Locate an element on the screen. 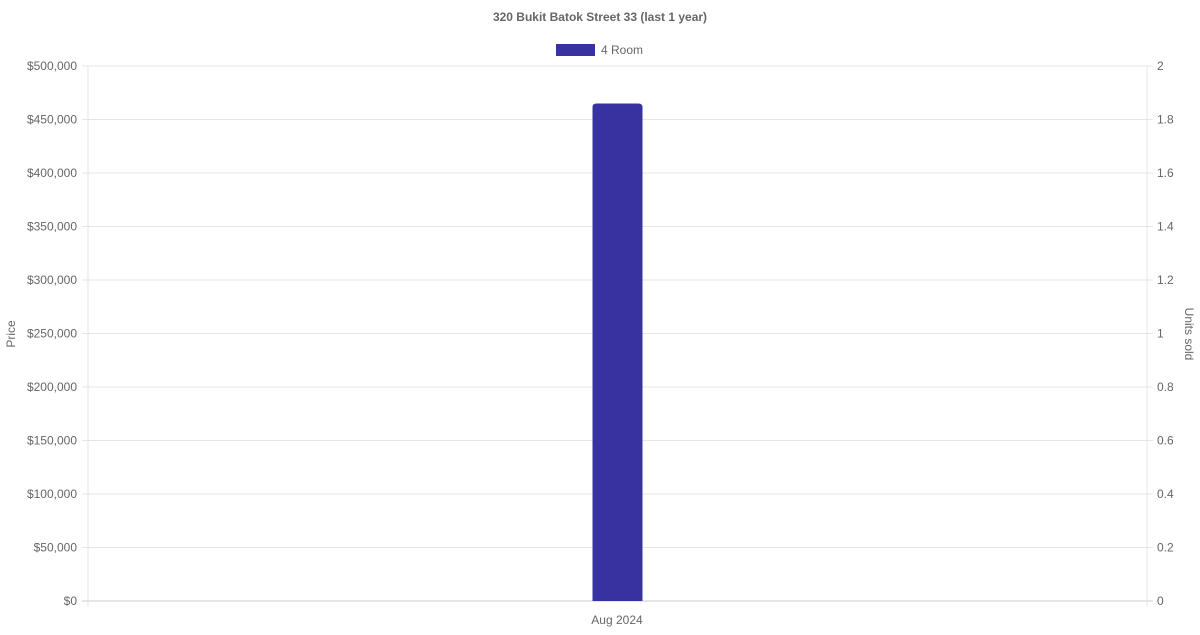 This screenshot has height=635, width=1200. y-tick-label-right: 1.4 is located at coordinates (1165, 227).